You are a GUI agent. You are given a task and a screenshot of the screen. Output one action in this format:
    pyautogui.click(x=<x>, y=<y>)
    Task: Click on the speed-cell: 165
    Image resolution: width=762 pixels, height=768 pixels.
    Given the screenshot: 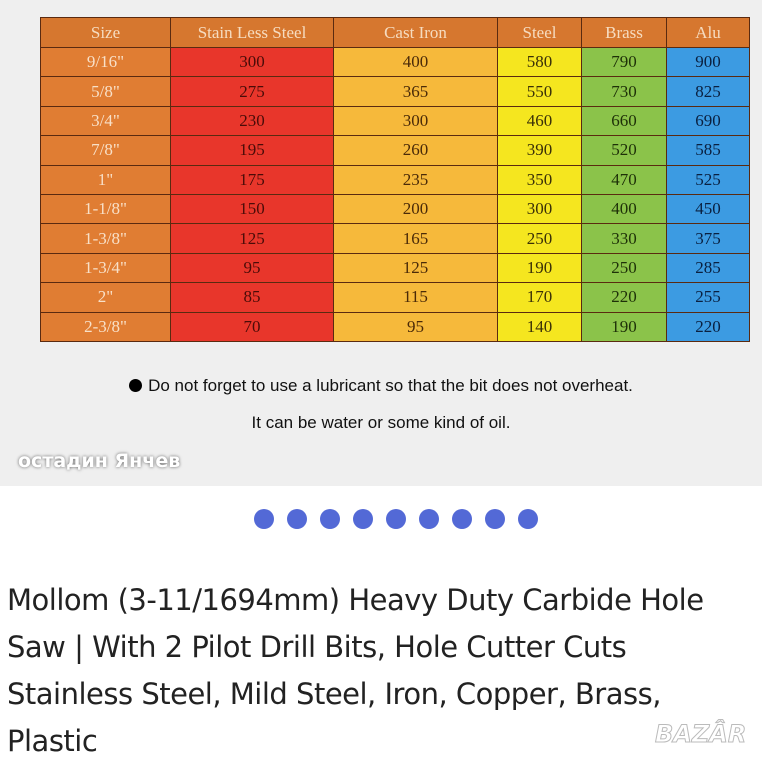 What is the action you would take?
    pyautogui.click(x=415, y=238)
    